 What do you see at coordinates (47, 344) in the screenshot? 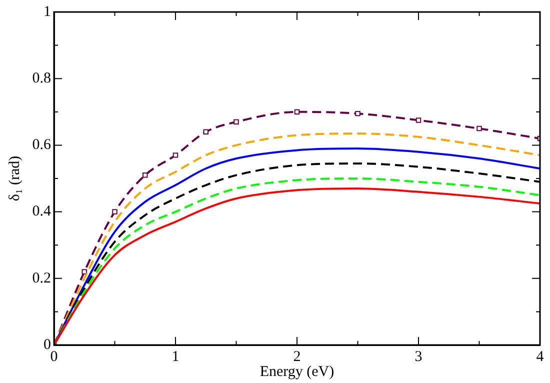
I see `y-tick-label: 0` at bounding box center [47, 344].